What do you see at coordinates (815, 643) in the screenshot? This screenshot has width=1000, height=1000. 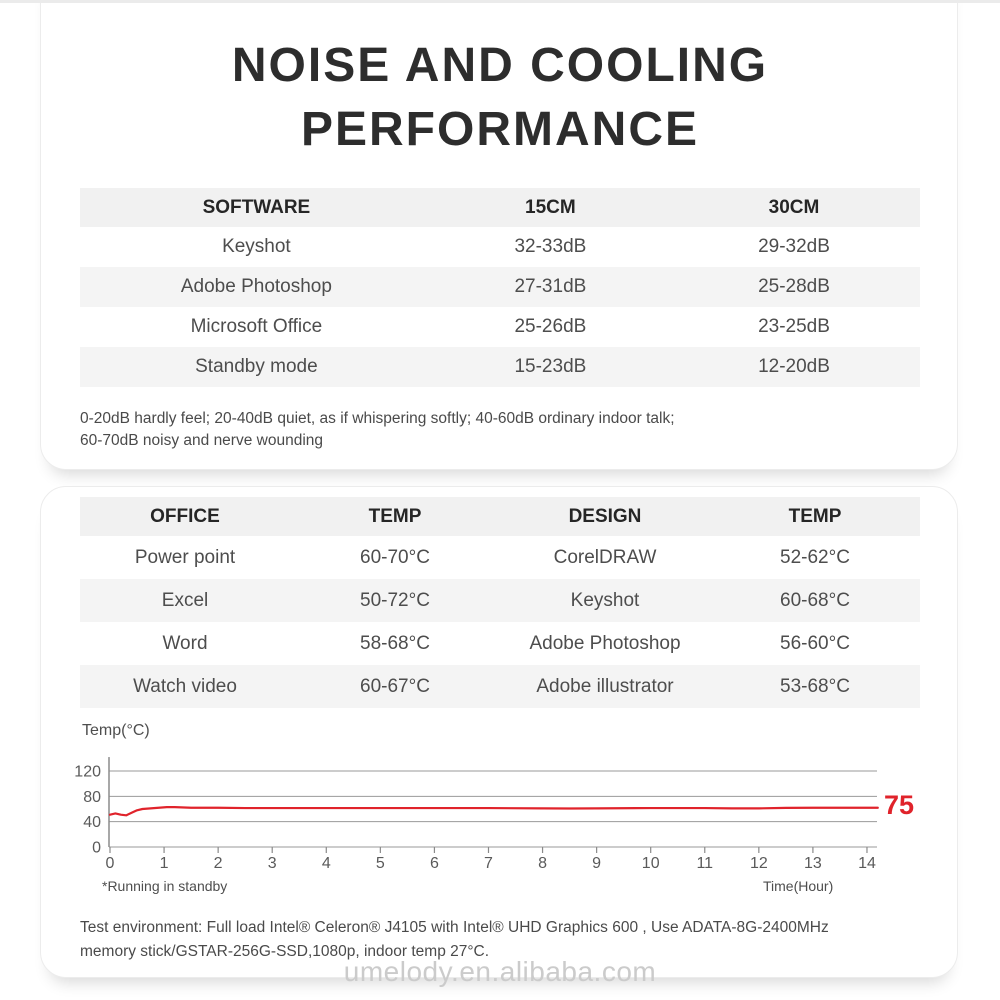 I see `temp-table-cell: 56-60°C` at bounding box center [815, 643].